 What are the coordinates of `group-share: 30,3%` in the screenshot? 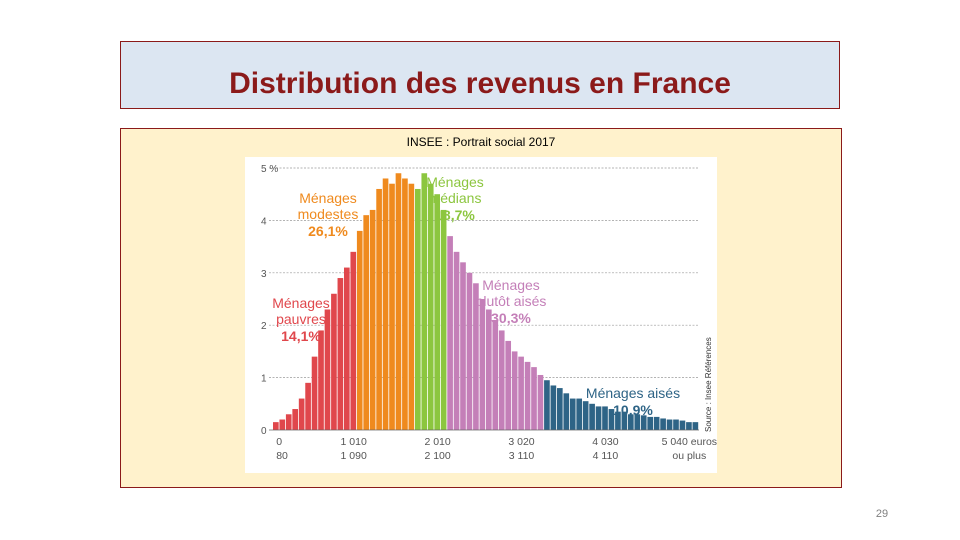 It's located at (511, 318).